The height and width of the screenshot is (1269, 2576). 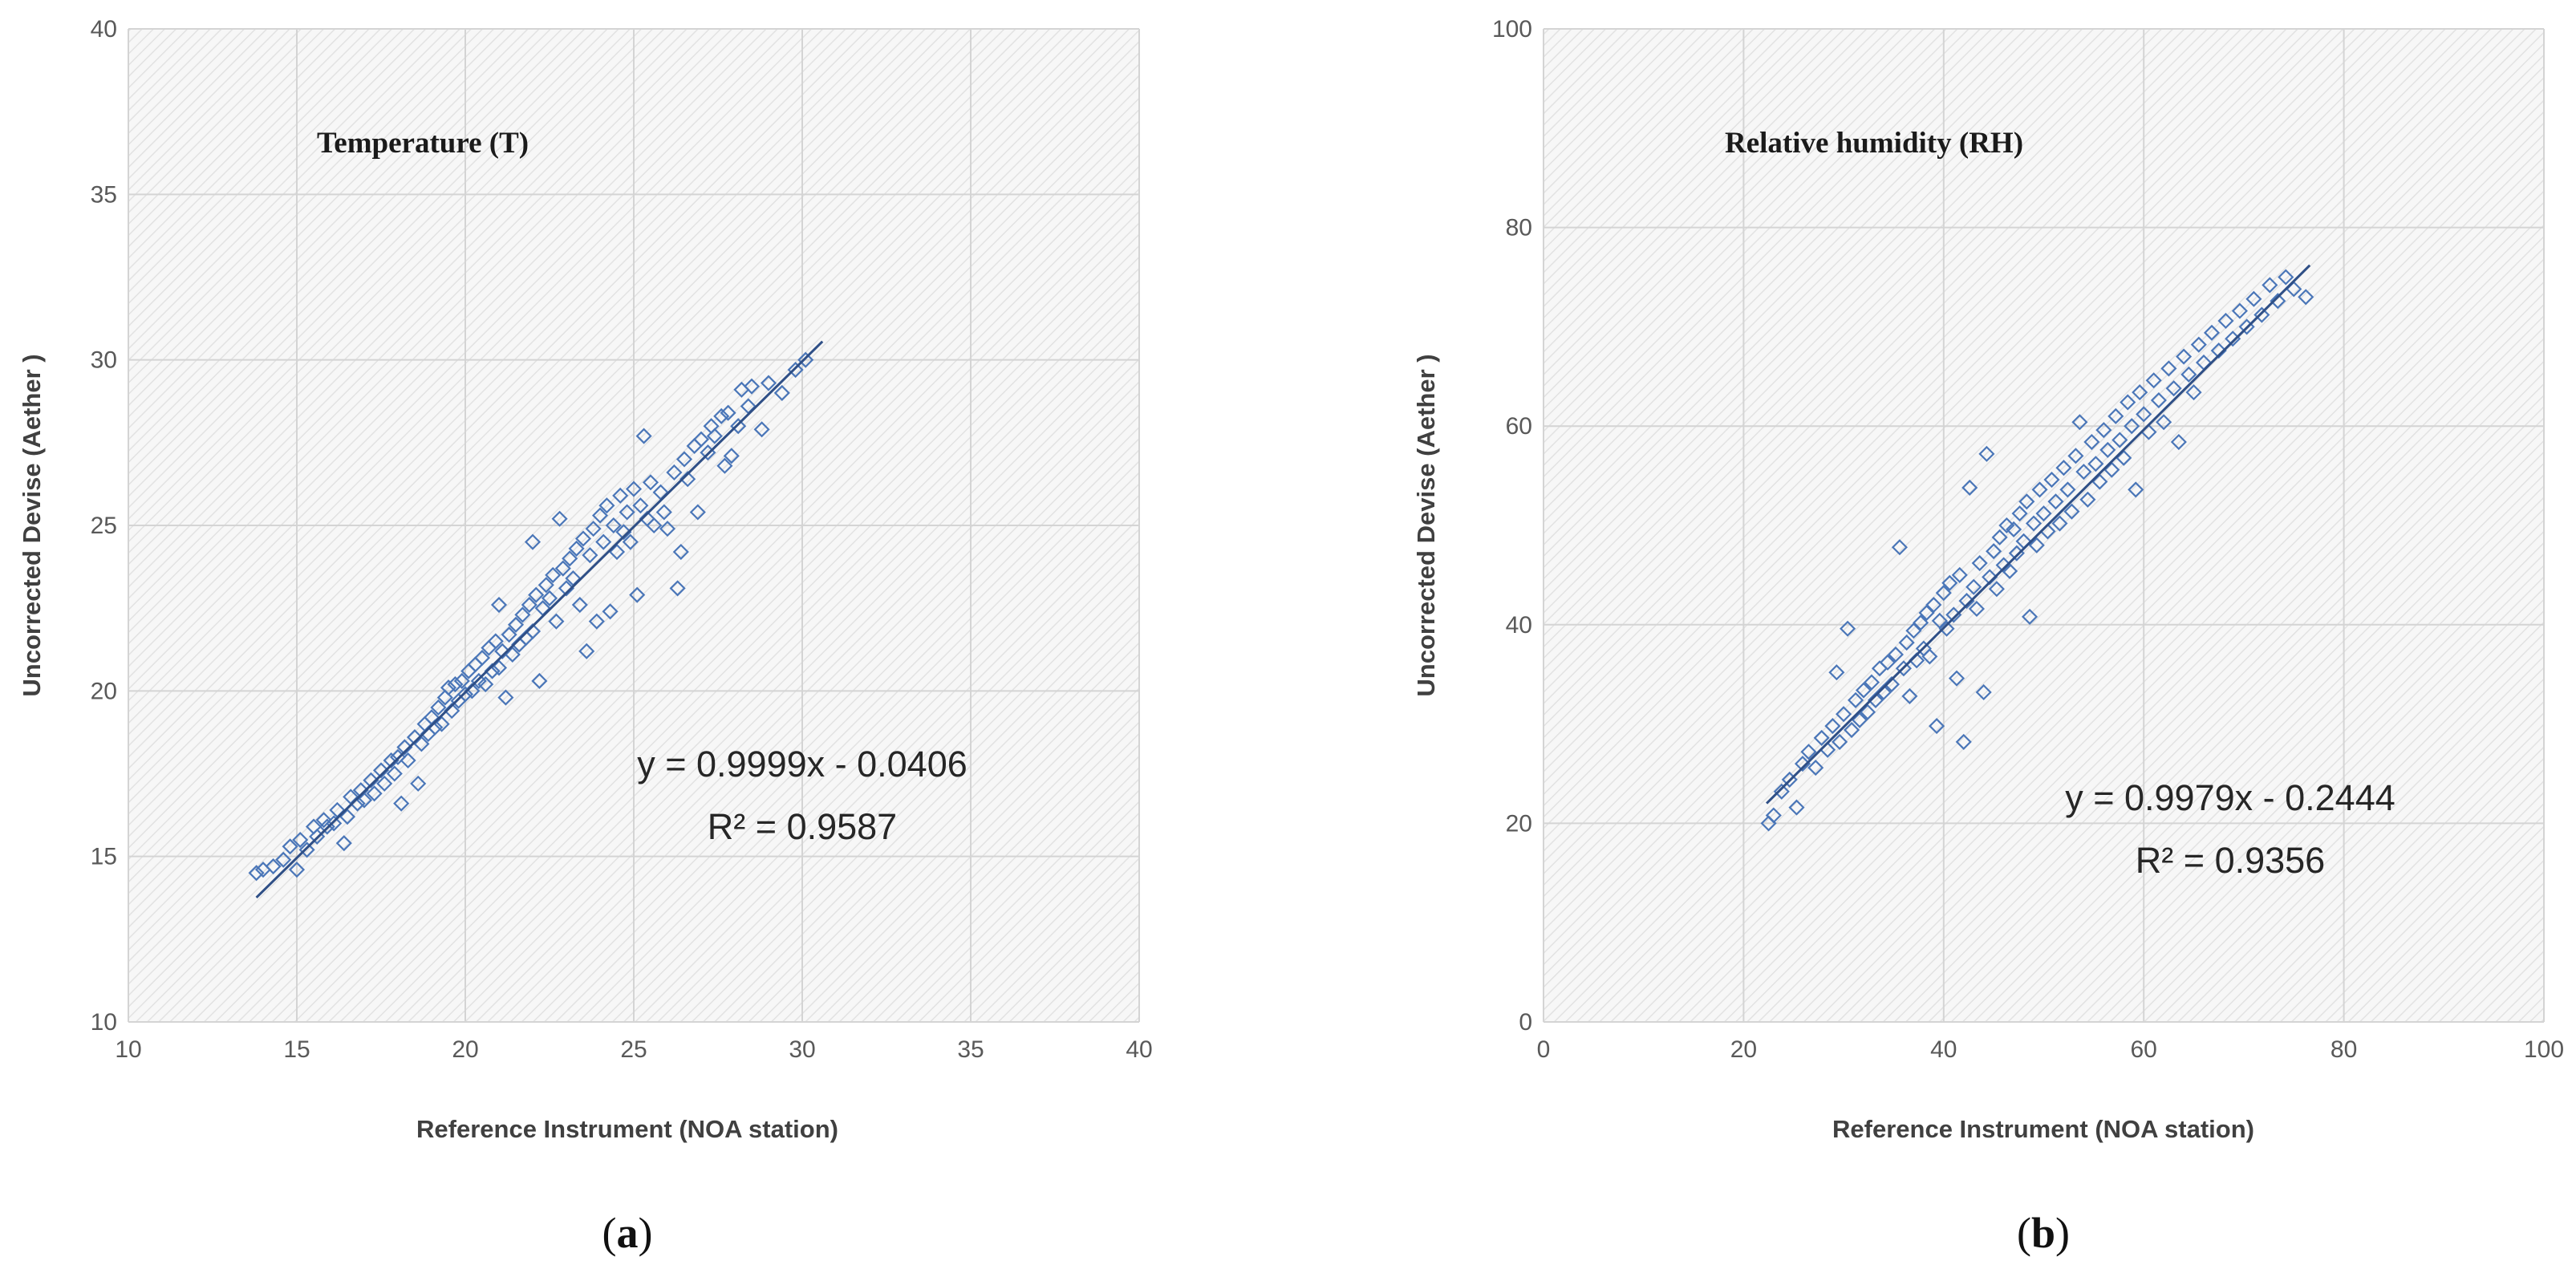 What do you see at coordinates (104, 857) in the screenshot?
I see `y-tick-label: 15` at bounding box center [104, 857].